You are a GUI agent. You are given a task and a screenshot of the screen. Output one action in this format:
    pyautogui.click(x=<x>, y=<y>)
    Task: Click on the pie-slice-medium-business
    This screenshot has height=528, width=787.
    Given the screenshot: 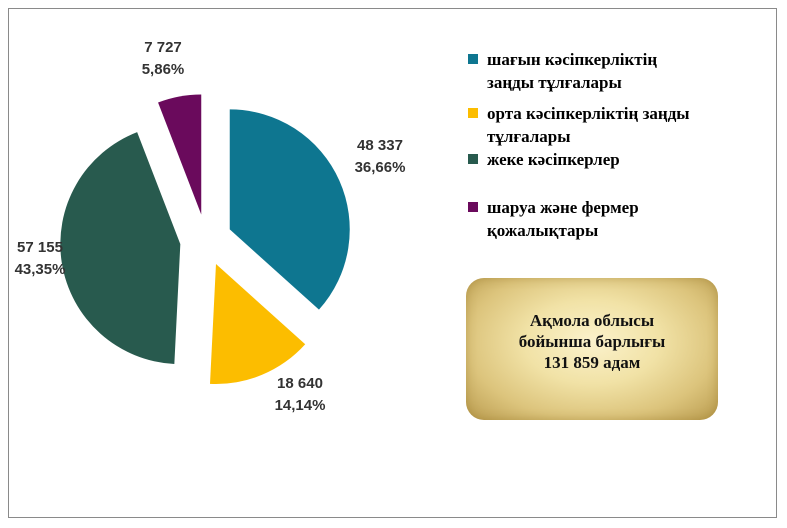 What is the action you would take?
    pyautogui.click(x=257, y=324)
    